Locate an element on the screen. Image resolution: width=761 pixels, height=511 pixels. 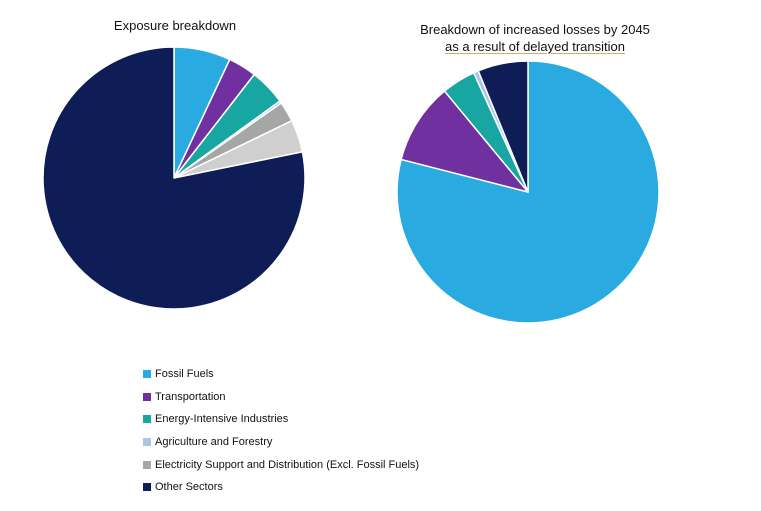
legend-swatch-energy-intensive is located at coordinates (147, 419).